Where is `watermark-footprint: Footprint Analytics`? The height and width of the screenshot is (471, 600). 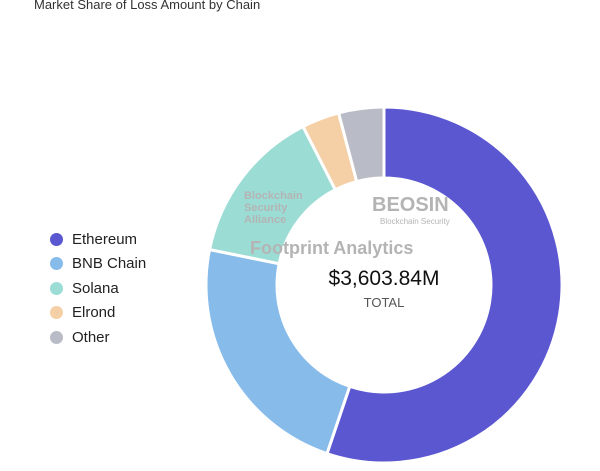
watermark-footprint: Footprint Analytics is located at coordinates (332, 248).